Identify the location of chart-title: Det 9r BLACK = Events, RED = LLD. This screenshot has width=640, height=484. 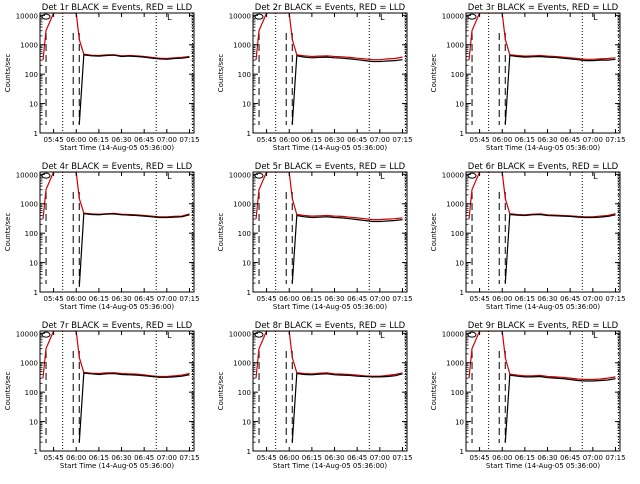
(543, 326).